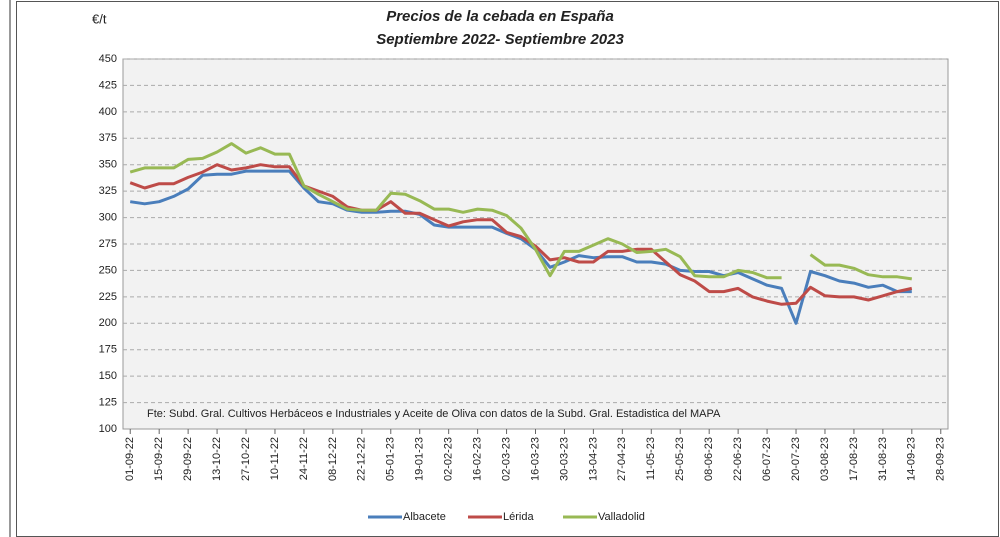 The image size is (1000, 537). Describe the element at coordinates (680, 459) in the screenshot. I see `x-tick-label: 25-05-23` at that location.